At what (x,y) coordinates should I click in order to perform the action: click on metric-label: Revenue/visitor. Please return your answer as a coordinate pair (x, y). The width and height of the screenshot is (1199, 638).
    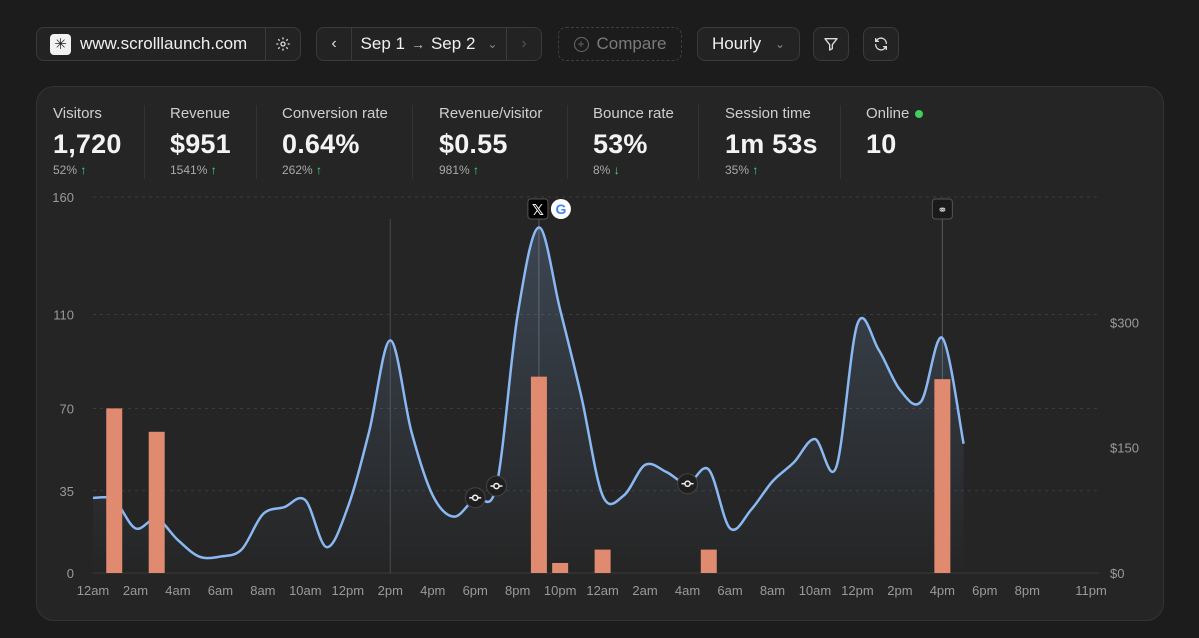
    Looking at the image, I should click on (491, 113).